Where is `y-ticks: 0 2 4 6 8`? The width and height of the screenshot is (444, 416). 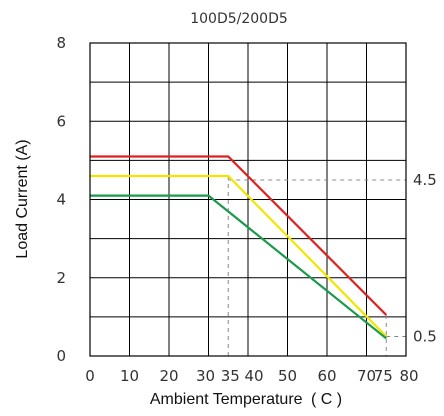 y-ticks: 0 2 4 6 8 is located at coordinates (61, 199).